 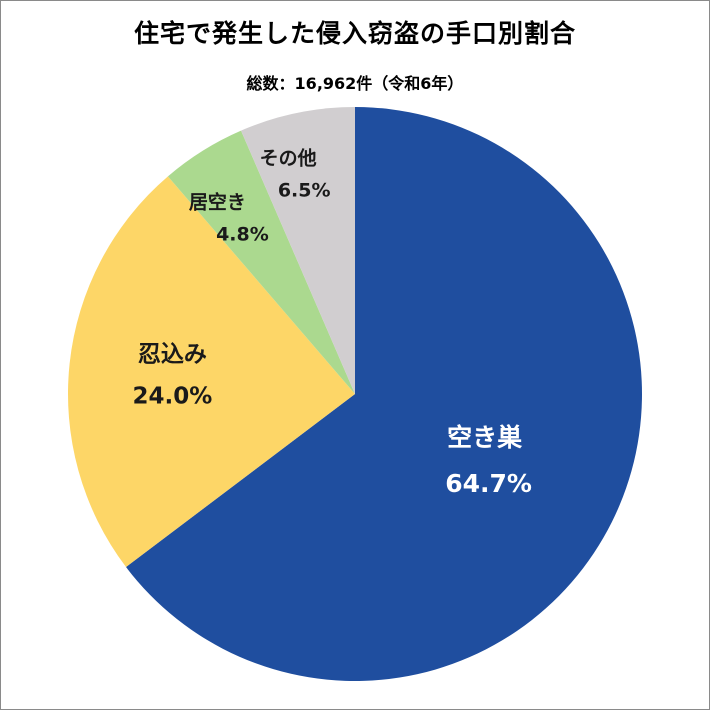 What do you see at coordinates (172, 354) in the screenshot?
I see `slice-label-2: 忍込み` at bounding box center [172, 354].